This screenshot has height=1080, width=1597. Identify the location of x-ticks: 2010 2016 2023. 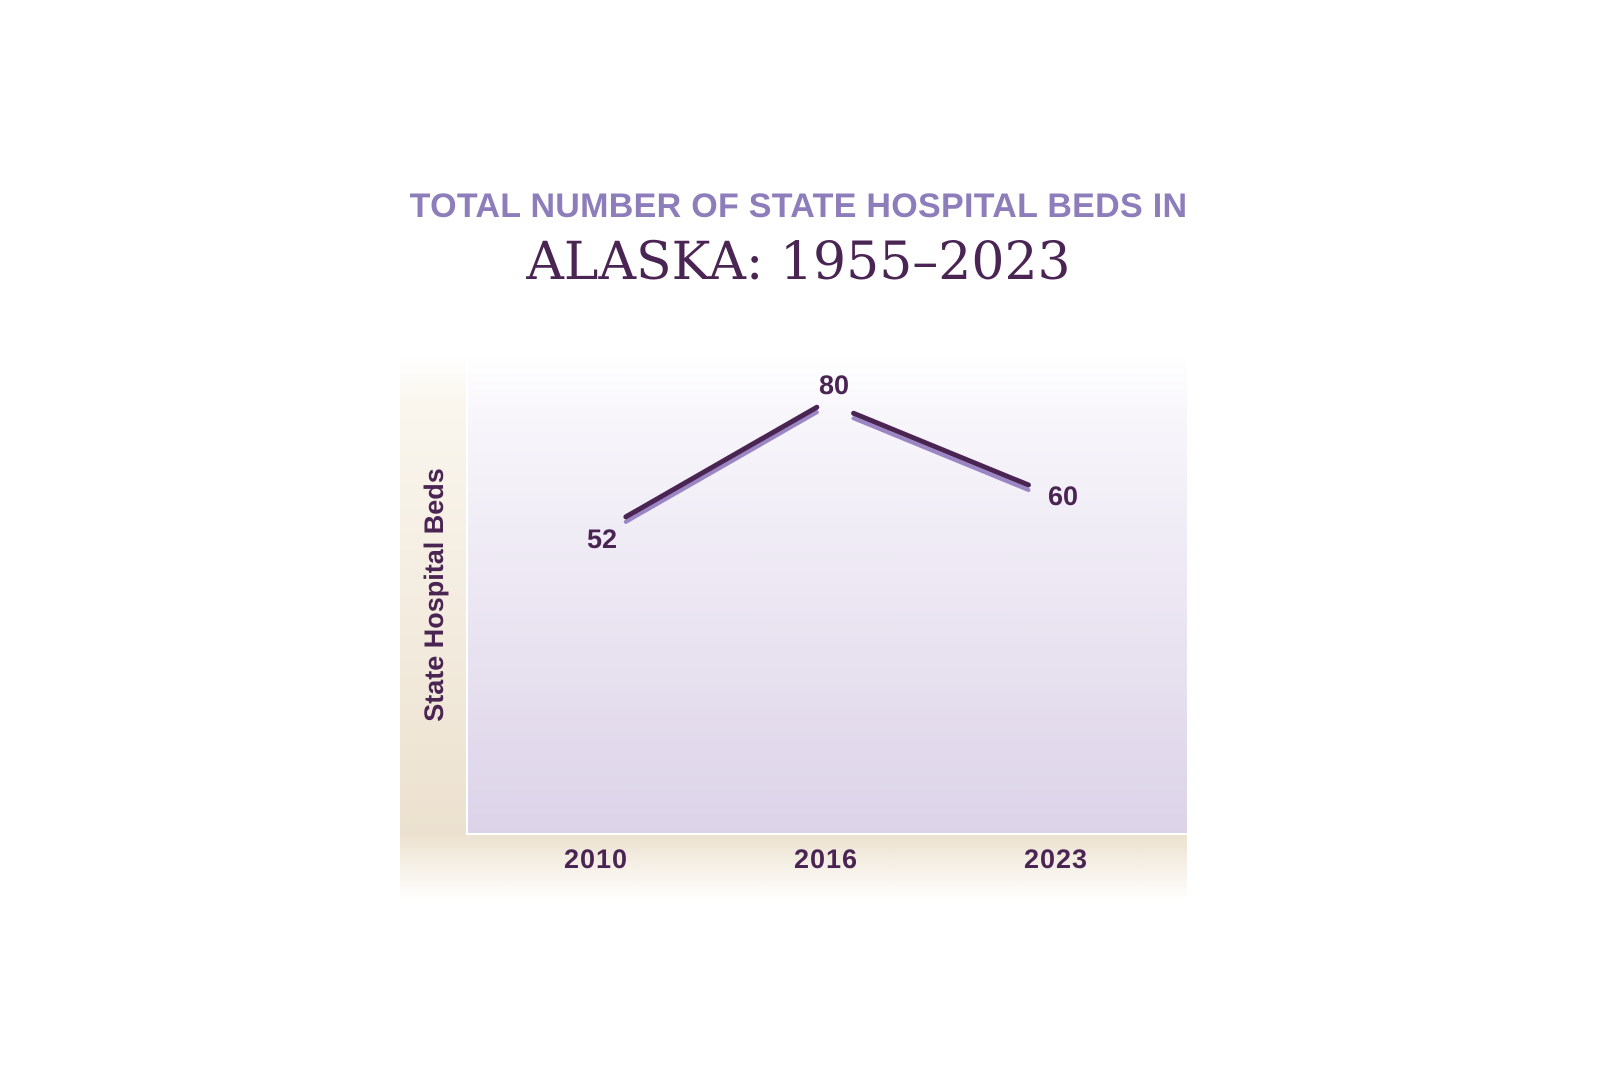
(826, 859).